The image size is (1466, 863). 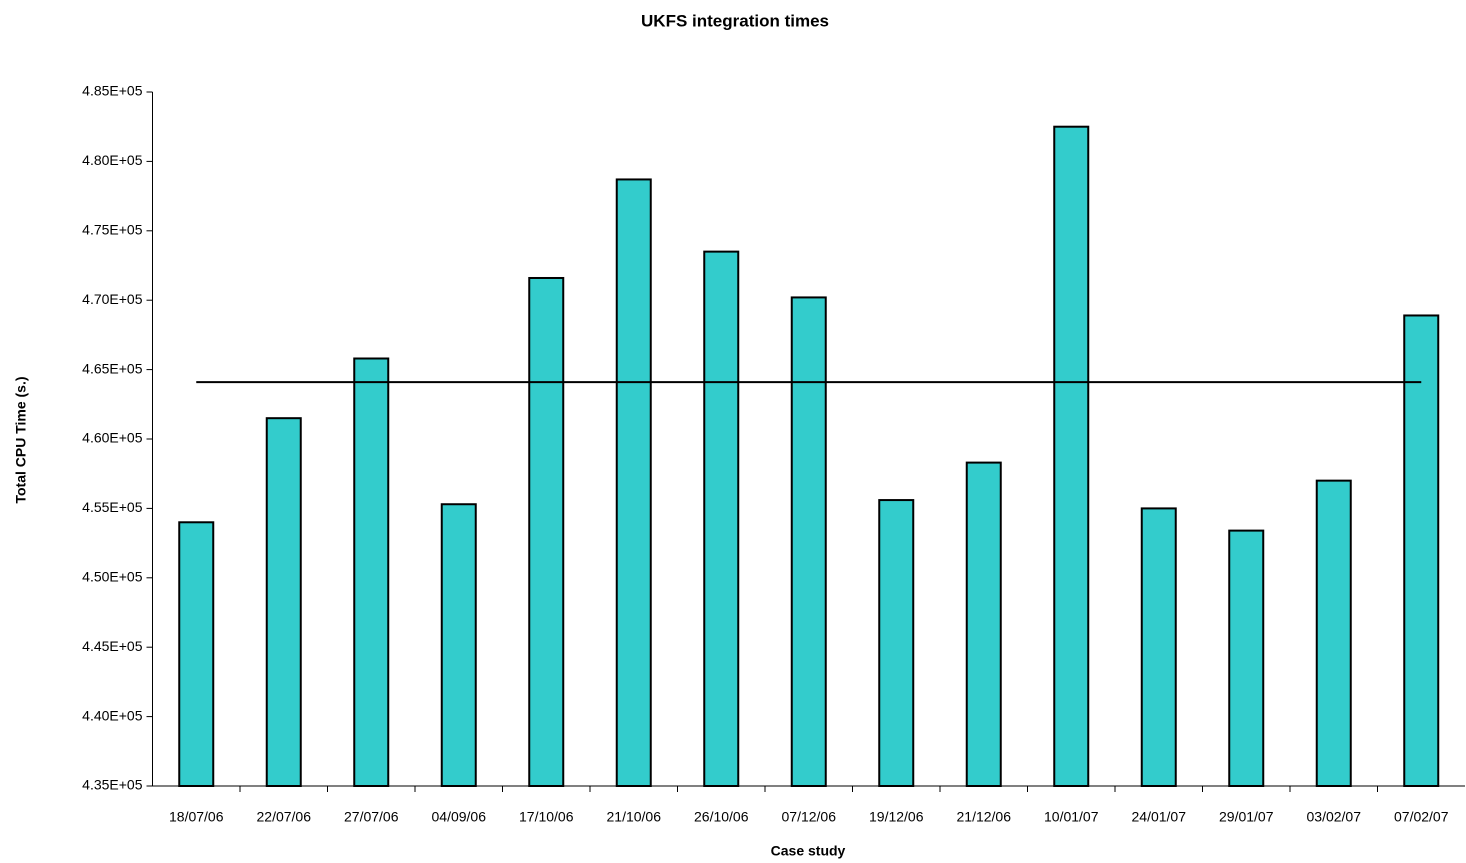 What do you see at coordinates (809, 817) in the screenshot?
I see `x-tick-label: 07/12/06` at bounding box center [809, 817].